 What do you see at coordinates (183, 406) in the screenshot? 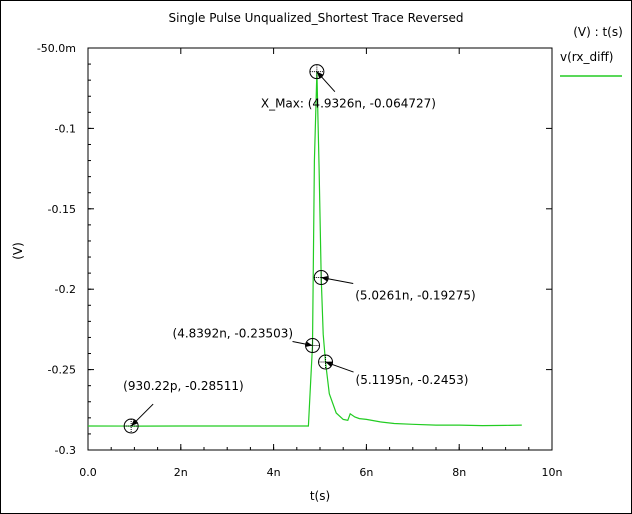
I see `marker-1: (930.22p, -0.28511)` at bounding box center [183, 406].